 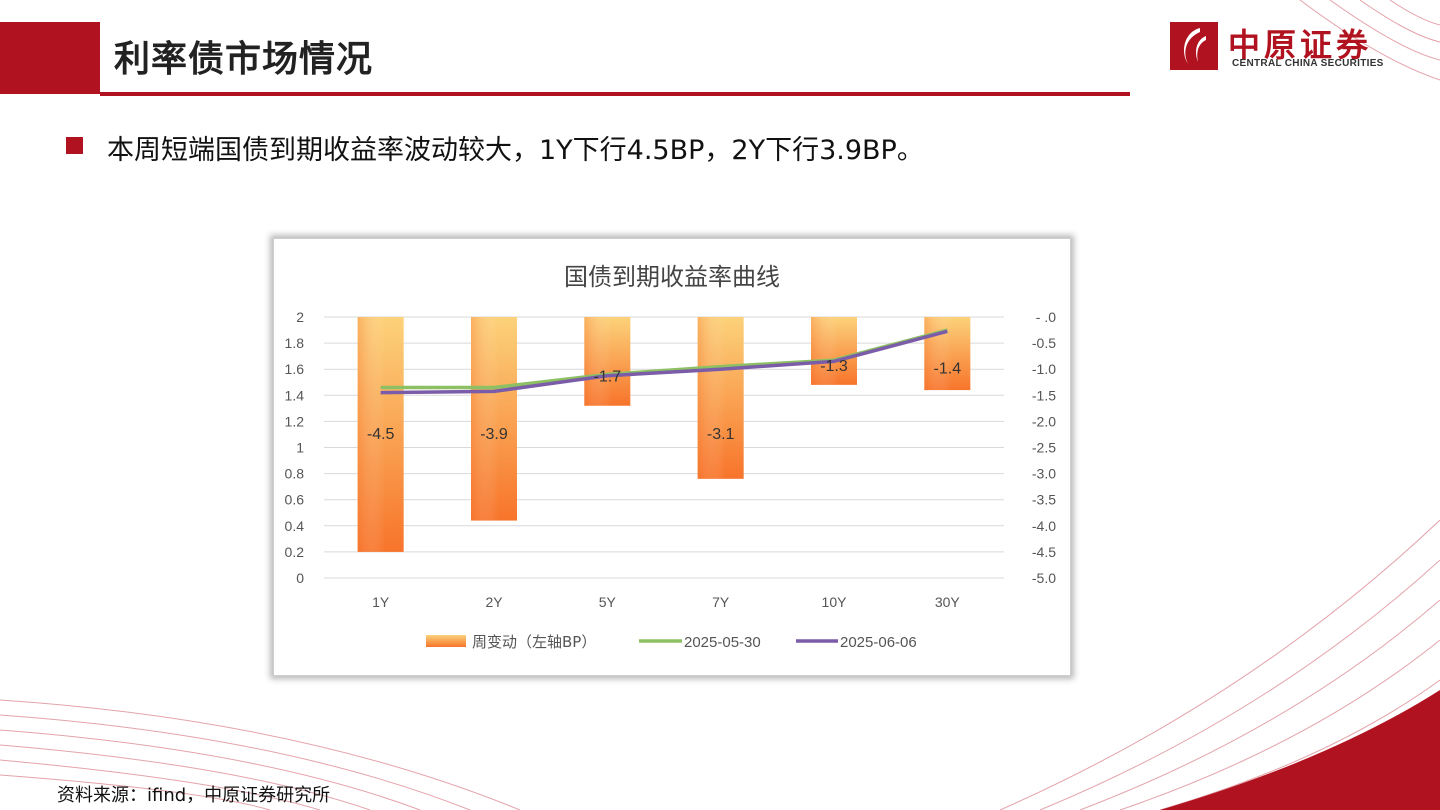 I want to click on right-axis-tick-label: -4.5, so click(x=1044, y=552).